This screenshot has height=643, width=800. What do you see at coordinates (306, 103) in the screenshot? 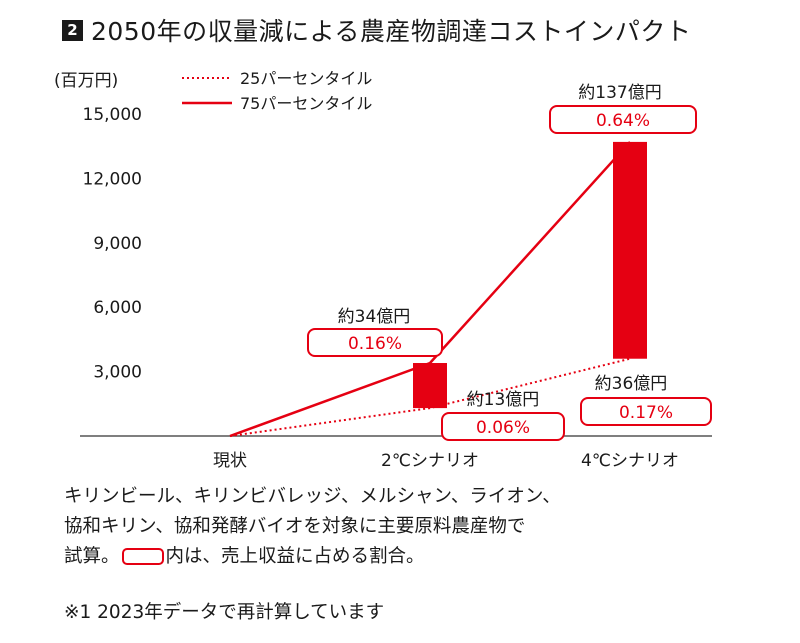
I see `legend-label: 75パーセンタイル` at bounding box center [306, 103].